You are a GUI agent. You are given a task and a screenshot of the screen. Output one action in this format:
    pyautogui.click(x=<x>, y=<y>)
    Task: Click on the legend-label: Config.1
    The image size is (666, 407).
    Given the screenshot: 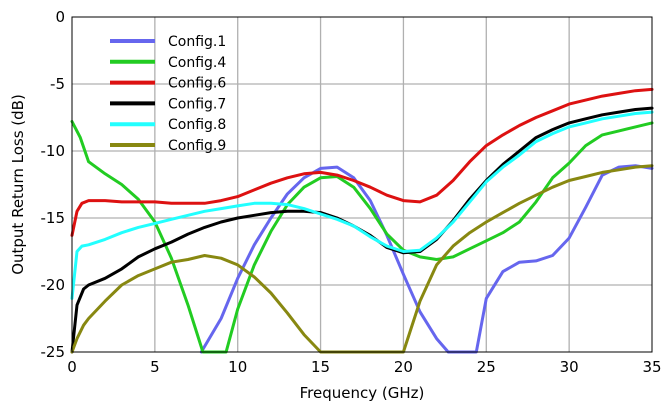 What is the action you would take?
    pyautogui.click(x=197, y=42)
    